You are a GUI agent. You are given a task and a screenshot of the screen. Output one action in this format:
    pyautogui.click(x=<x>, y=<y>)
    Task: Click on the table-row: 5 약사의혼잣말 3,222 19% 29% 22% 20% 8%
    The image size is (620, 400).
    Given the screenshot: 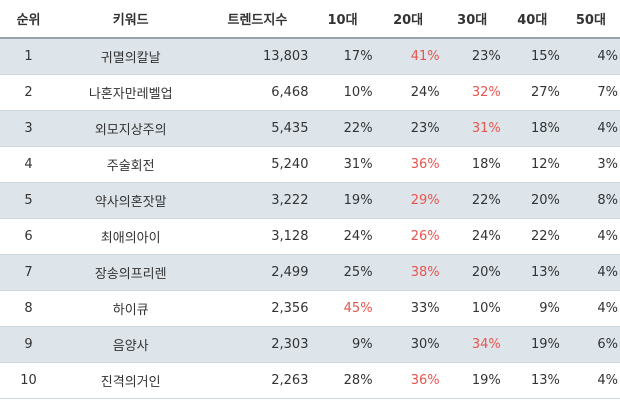 What is the action you would take?
    pyautogui.click(x=310, y=200)
    